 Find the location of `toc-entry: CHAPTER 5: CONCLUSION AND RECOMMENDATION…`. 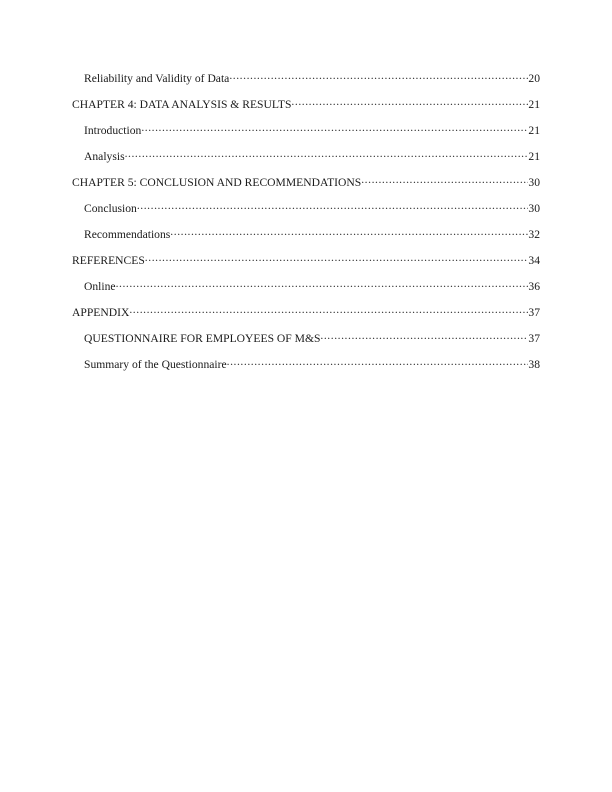

toc-entry: CHAPTER 5: CONCLUSION AND RECOMMENDATION… is located at coordinates (306, 183).